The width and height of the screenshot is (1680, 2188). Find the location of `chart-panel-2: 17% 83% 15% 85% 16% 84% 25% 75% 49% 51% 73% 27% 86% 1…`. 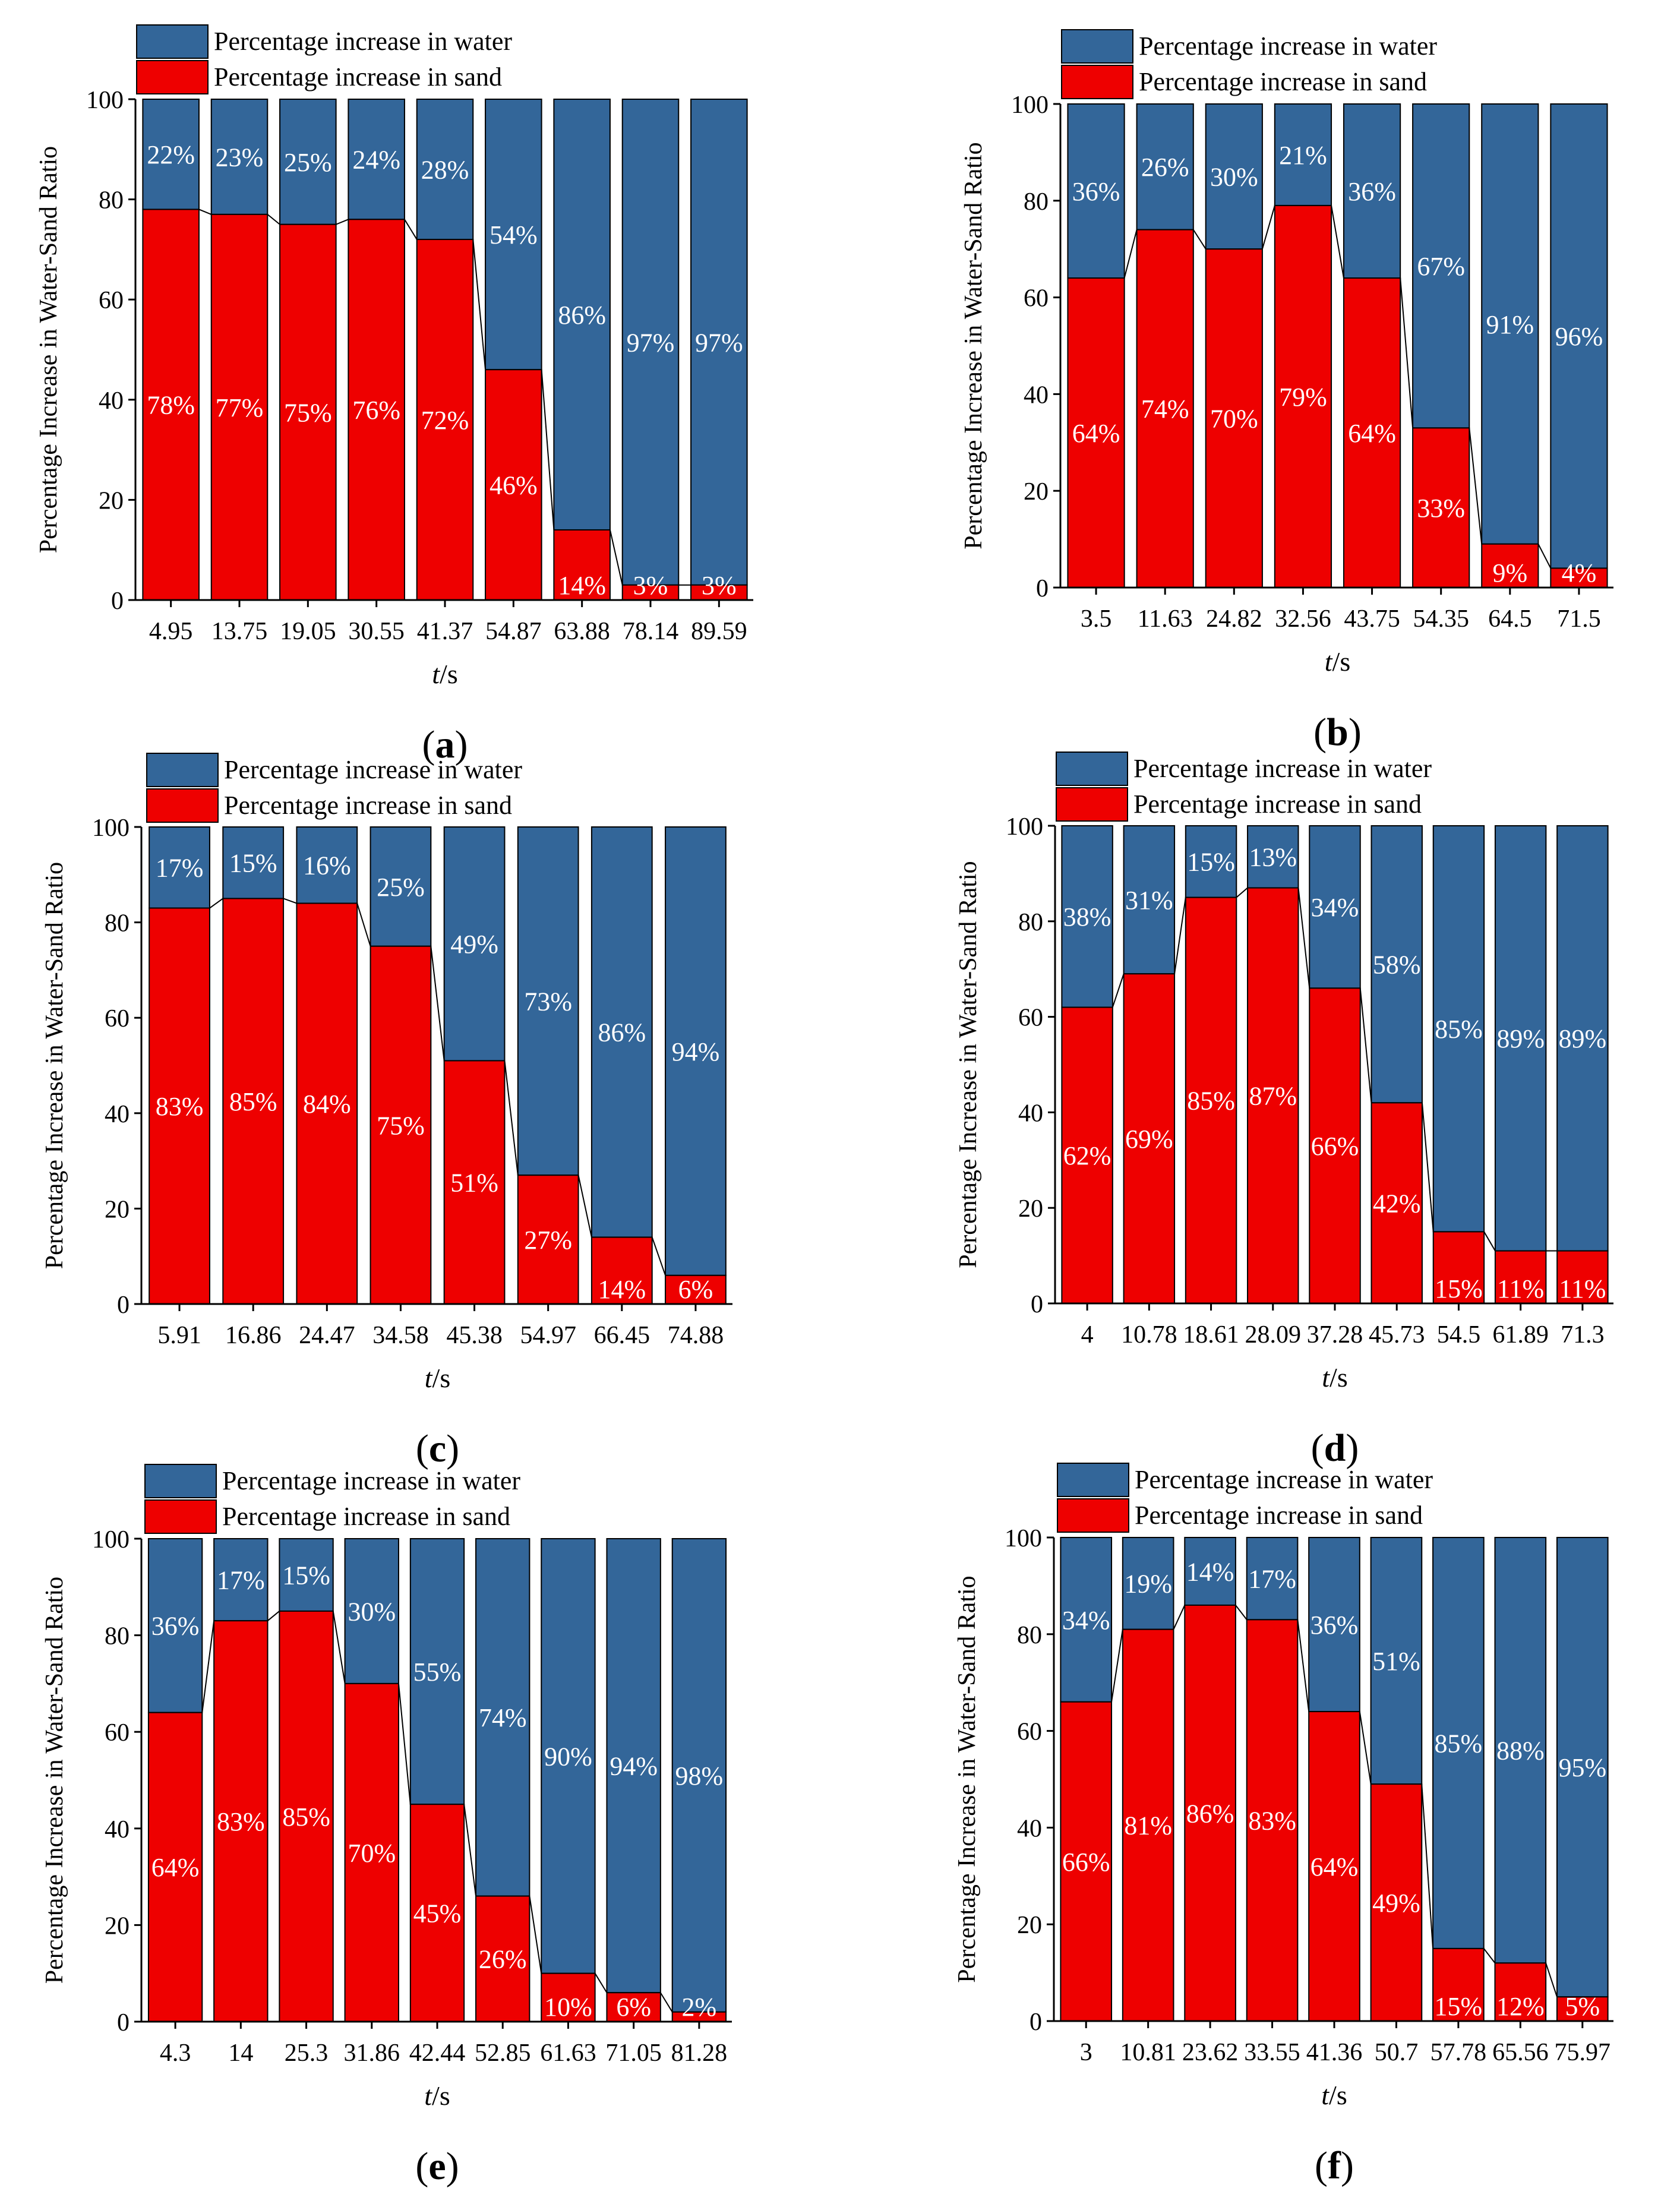

chart-panel-2: 17% 83% 15% 85% 16% 84% 25% 75% 49% 51% 73% 27% 86% 1… is located at coordinates (386, 1111).